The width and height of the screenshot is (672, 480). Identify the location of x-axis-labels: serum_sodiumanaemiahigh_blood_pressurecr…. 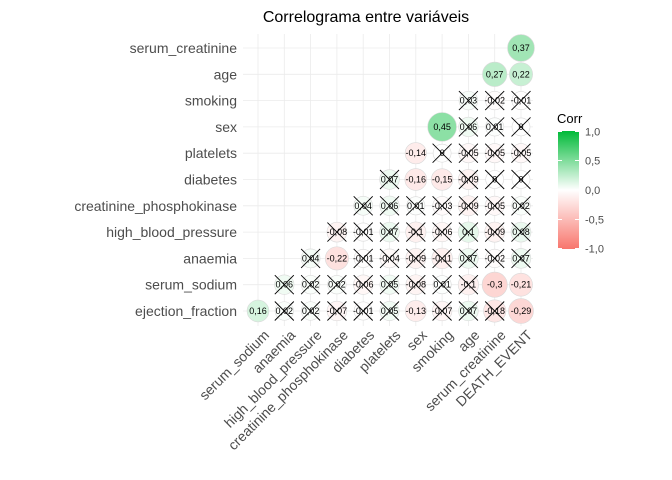
(366, 389).